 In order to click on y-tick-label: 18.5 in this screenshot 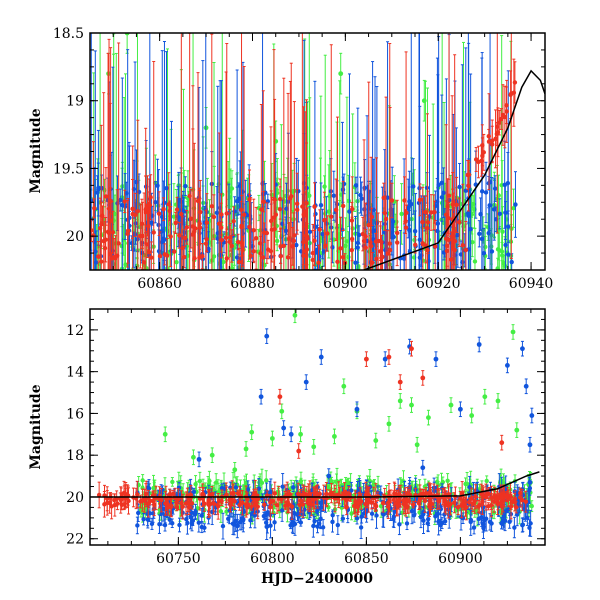, I will do `click(68, 34)`.